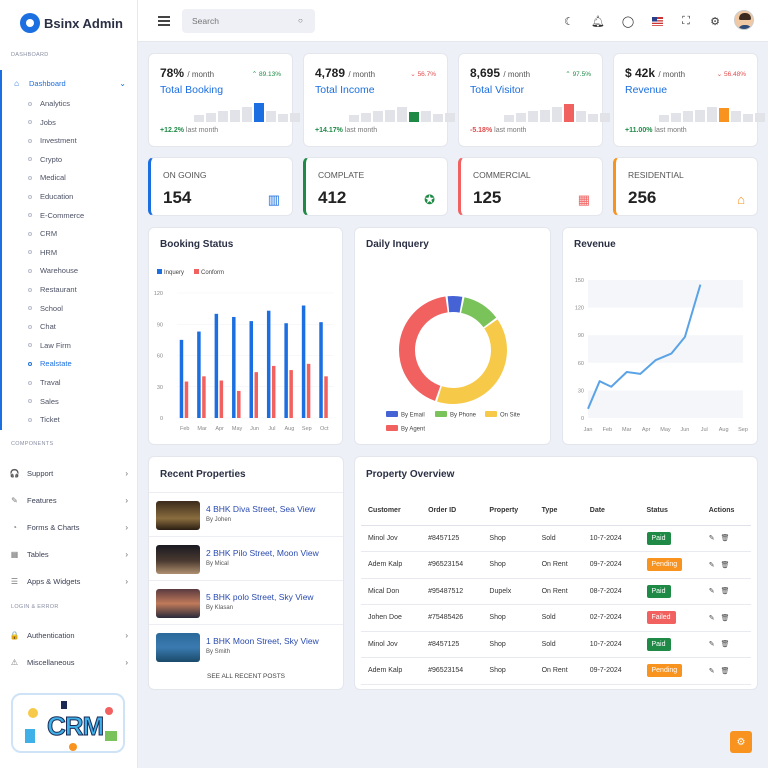  I want to click on sidebar-item-analytics: Analytics, so click(49, 103).